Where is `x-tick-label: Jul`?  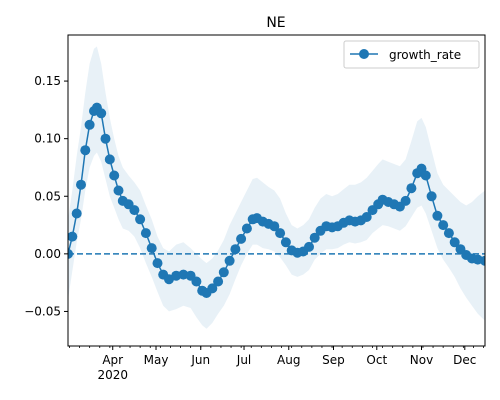
x-tick-label: Jul is located at coordinates (243, 360).